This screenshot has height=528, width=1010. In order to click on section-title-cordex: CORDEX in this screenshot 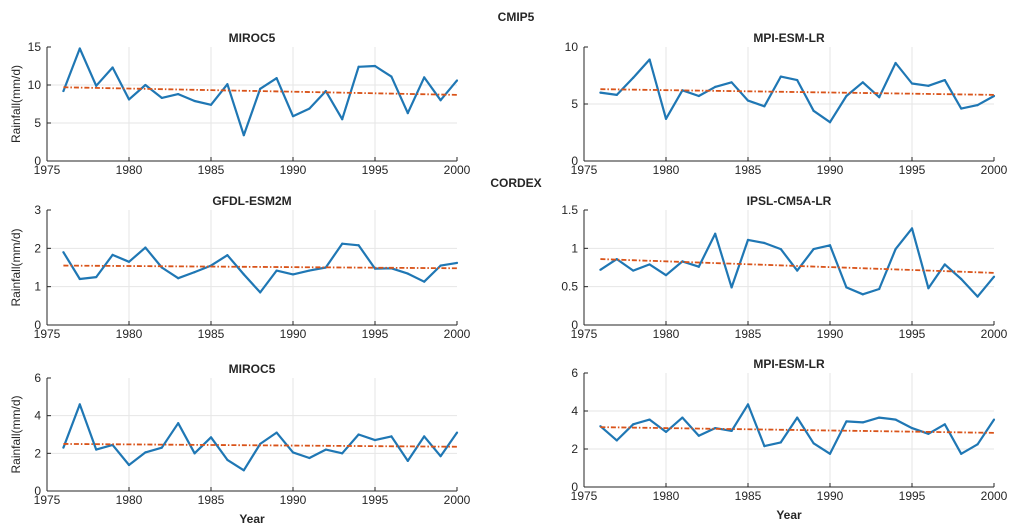, I will do `click(515, 183)`.